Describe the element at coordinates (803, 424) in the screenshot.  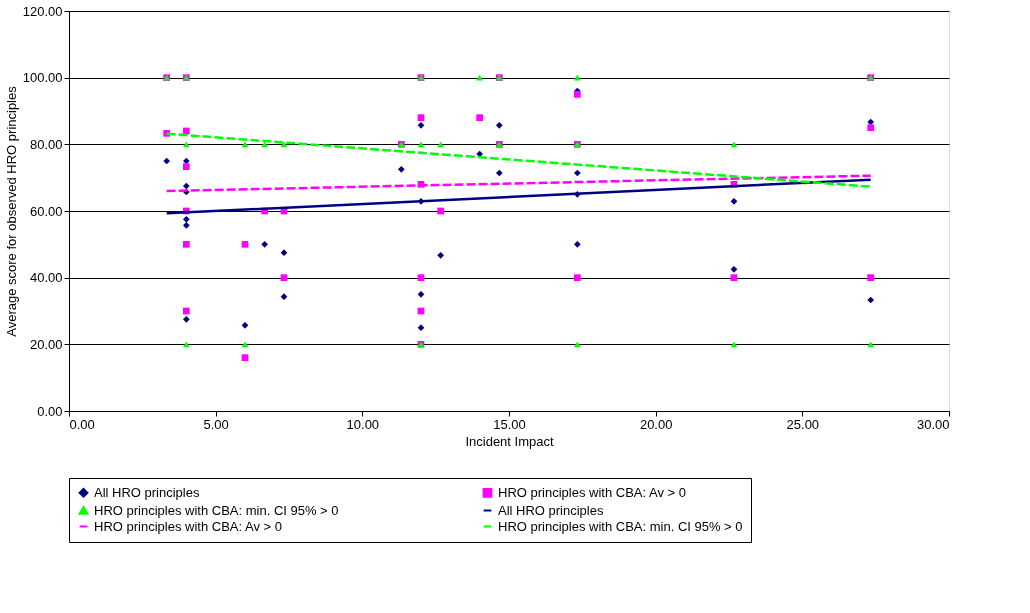
I see `x-tick-label: 25.00` at that location.